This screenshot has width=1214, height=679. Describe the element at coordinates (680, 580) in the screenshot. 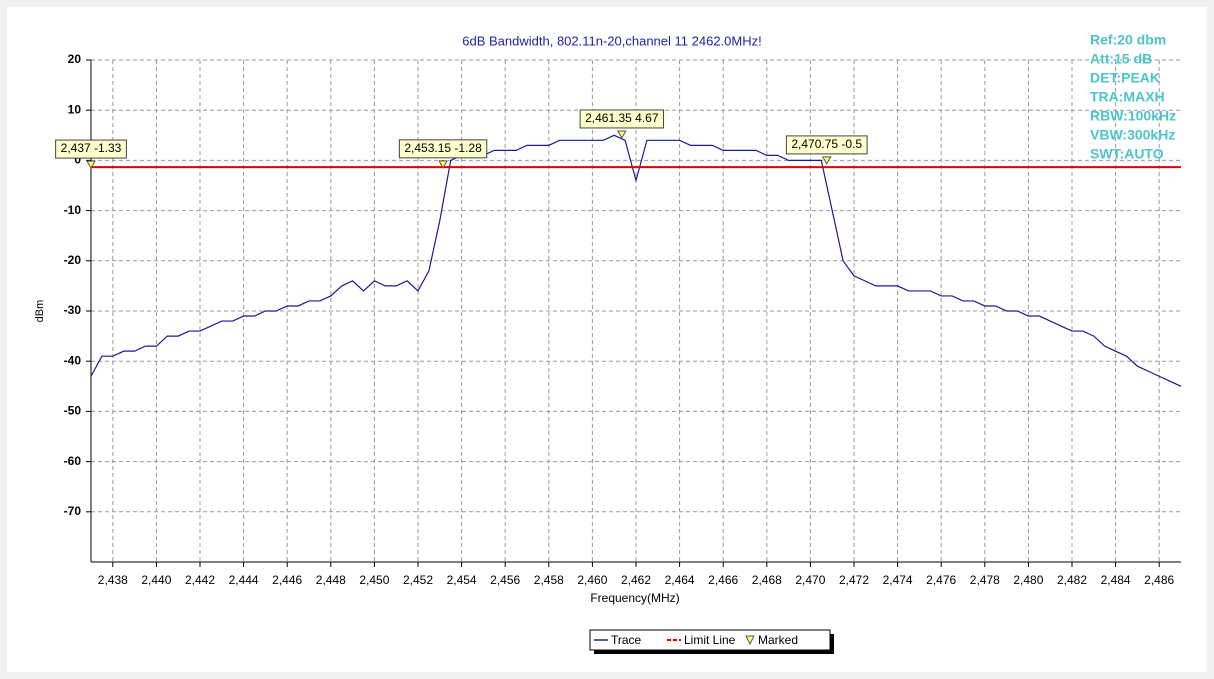

I see `x-tick-label: 2,464` at that location.